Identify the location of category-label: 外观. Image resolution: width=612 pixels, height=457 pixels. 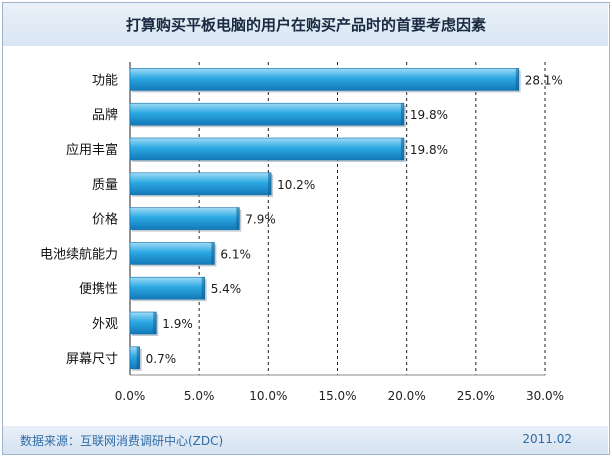
(105, 324).